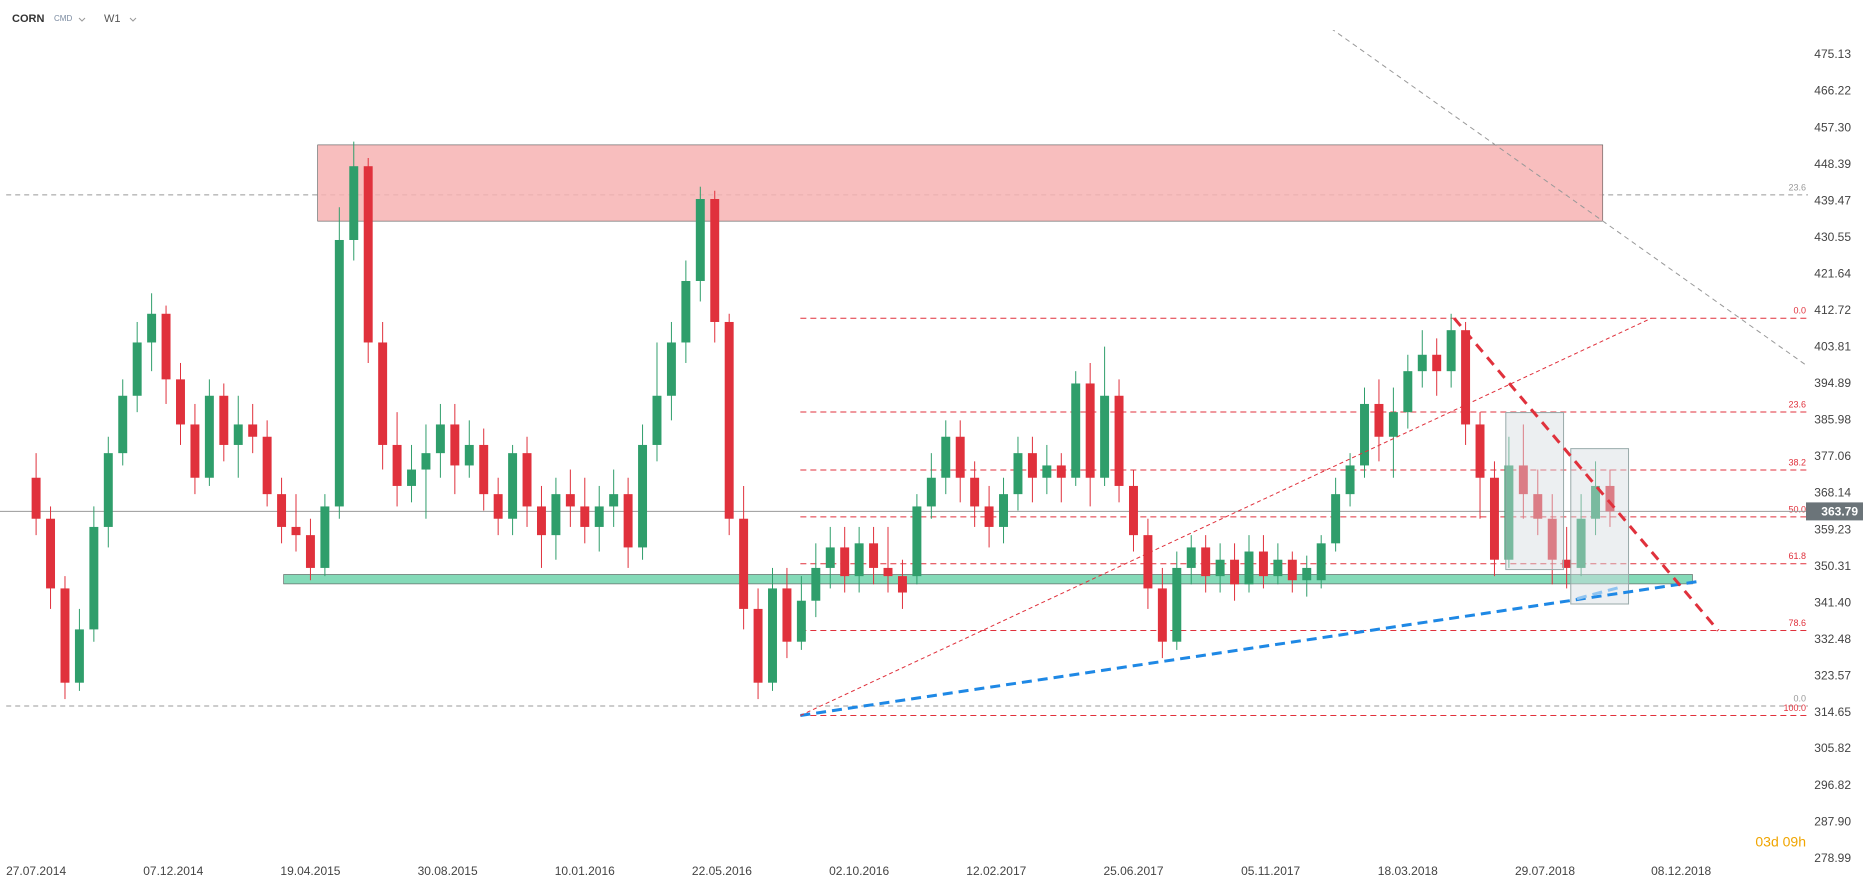  I want to click on fib-label: 23.6, so click(1797, 404).